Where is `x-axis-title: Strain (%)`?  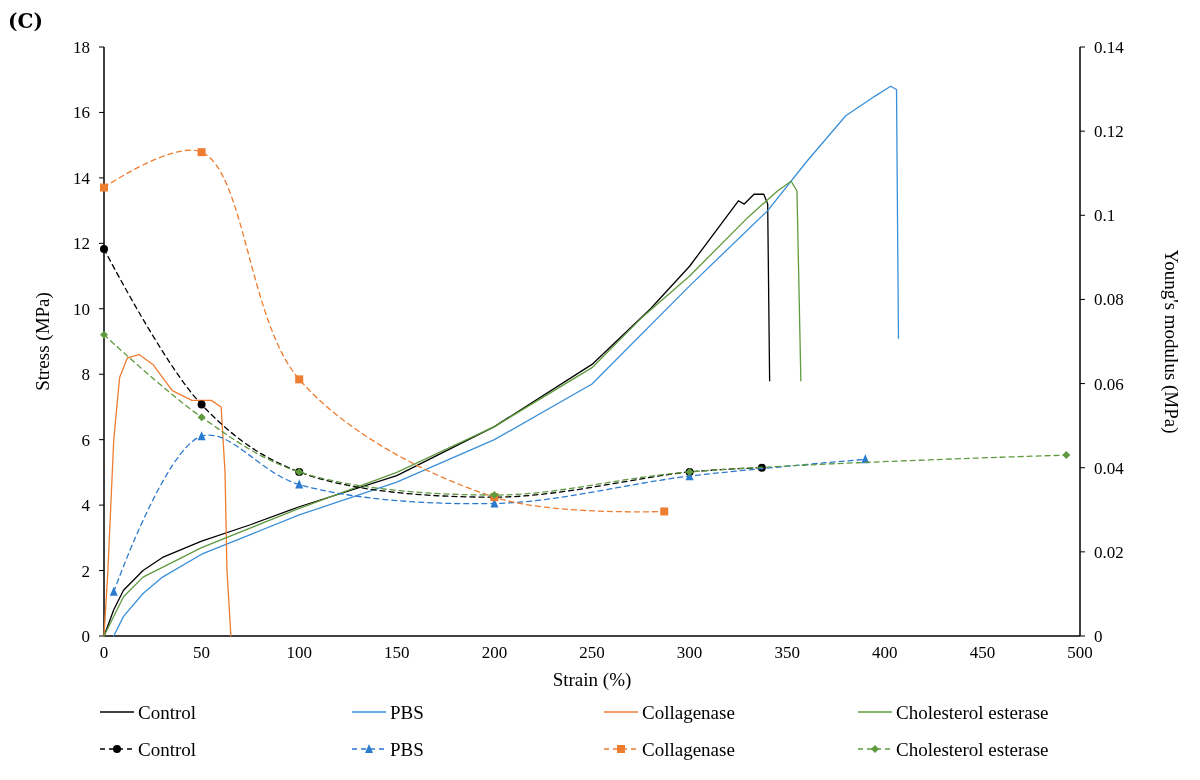
x-axis-title: Strain (%) is located at coordinates (592, 680).